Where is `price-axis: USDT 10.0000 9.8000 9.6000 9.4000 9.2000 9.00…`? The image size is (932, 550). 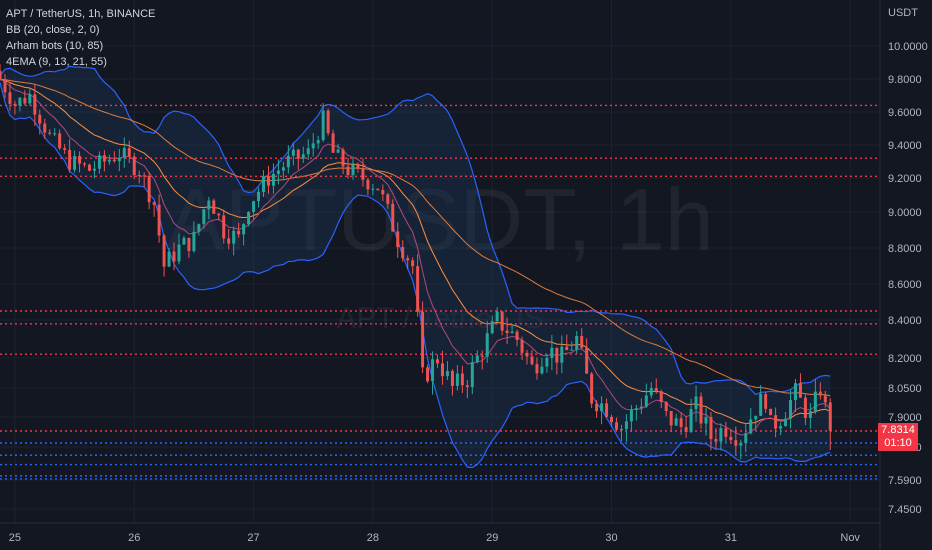 price-axis: USDT 10.0000 9.8000 9.6000 9.4000 9.2000 9.00… is located at coordinates (908, 261).